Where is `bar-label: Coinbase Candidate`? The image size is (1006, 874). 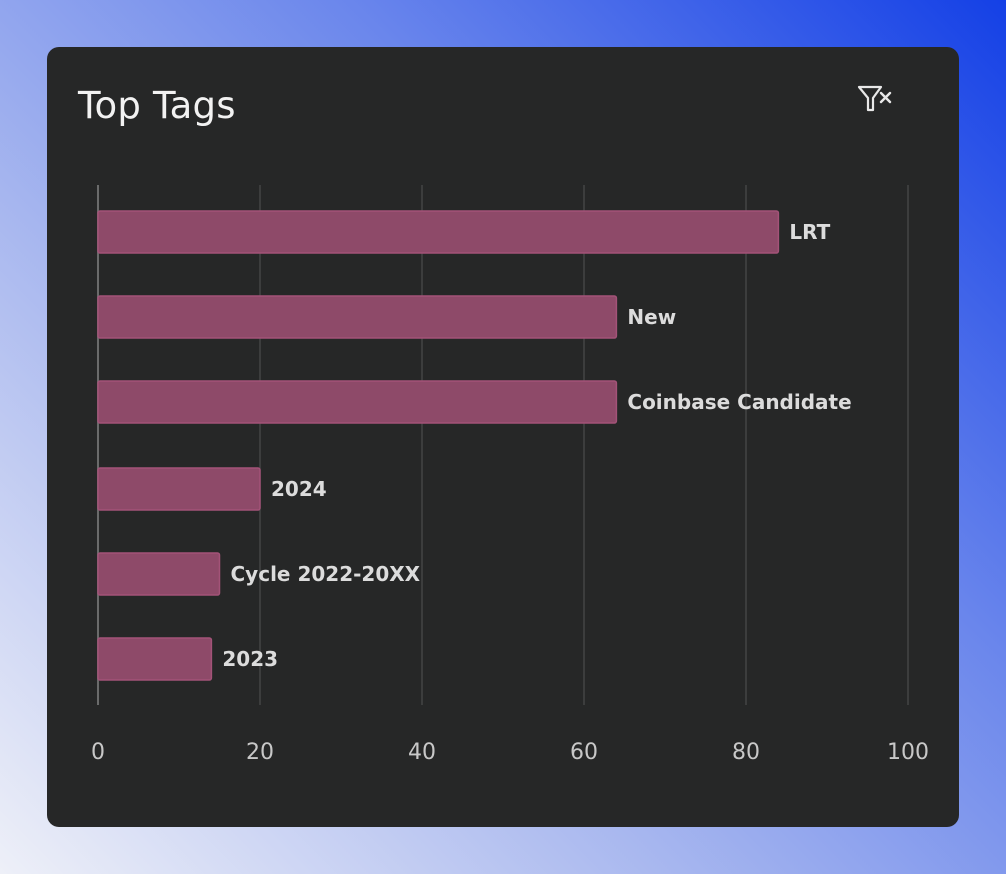 bar-label: Coinbase Candidate is located at coordinates (739, 402).